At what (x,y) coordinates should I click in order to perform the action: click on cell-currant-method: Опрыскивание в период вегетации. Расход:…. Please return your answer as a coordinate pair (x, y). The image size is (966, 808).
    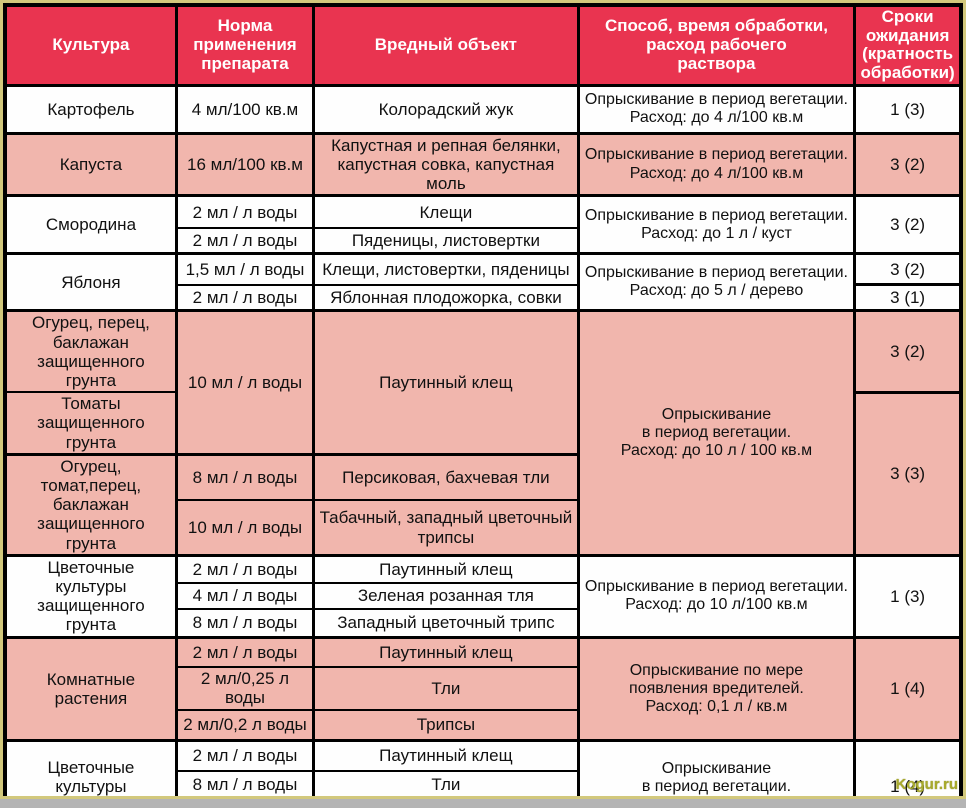
    Looking at the image, I should click on (716, 224).